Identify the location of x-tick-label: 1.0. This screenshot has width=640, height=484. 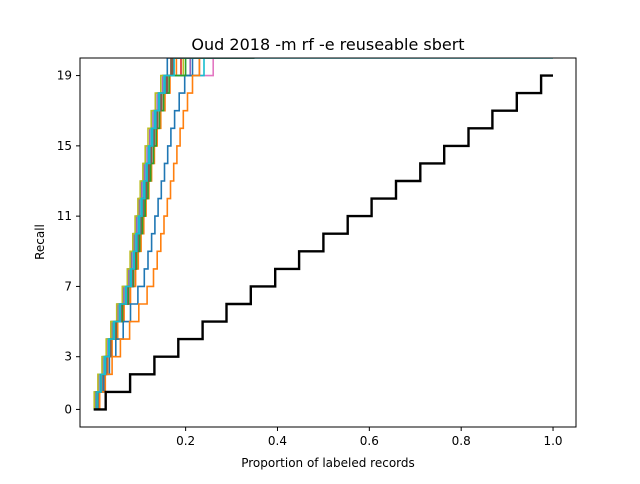
(552, 441).